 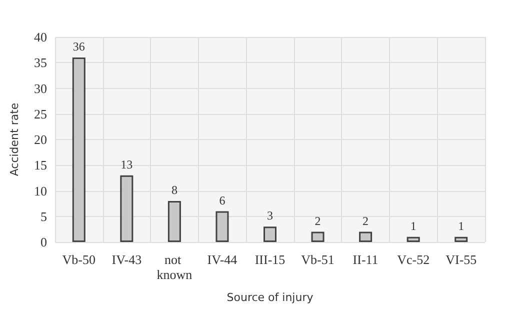 I want to click on x-axis-title: Source of injury, so click(x=270, y=297).